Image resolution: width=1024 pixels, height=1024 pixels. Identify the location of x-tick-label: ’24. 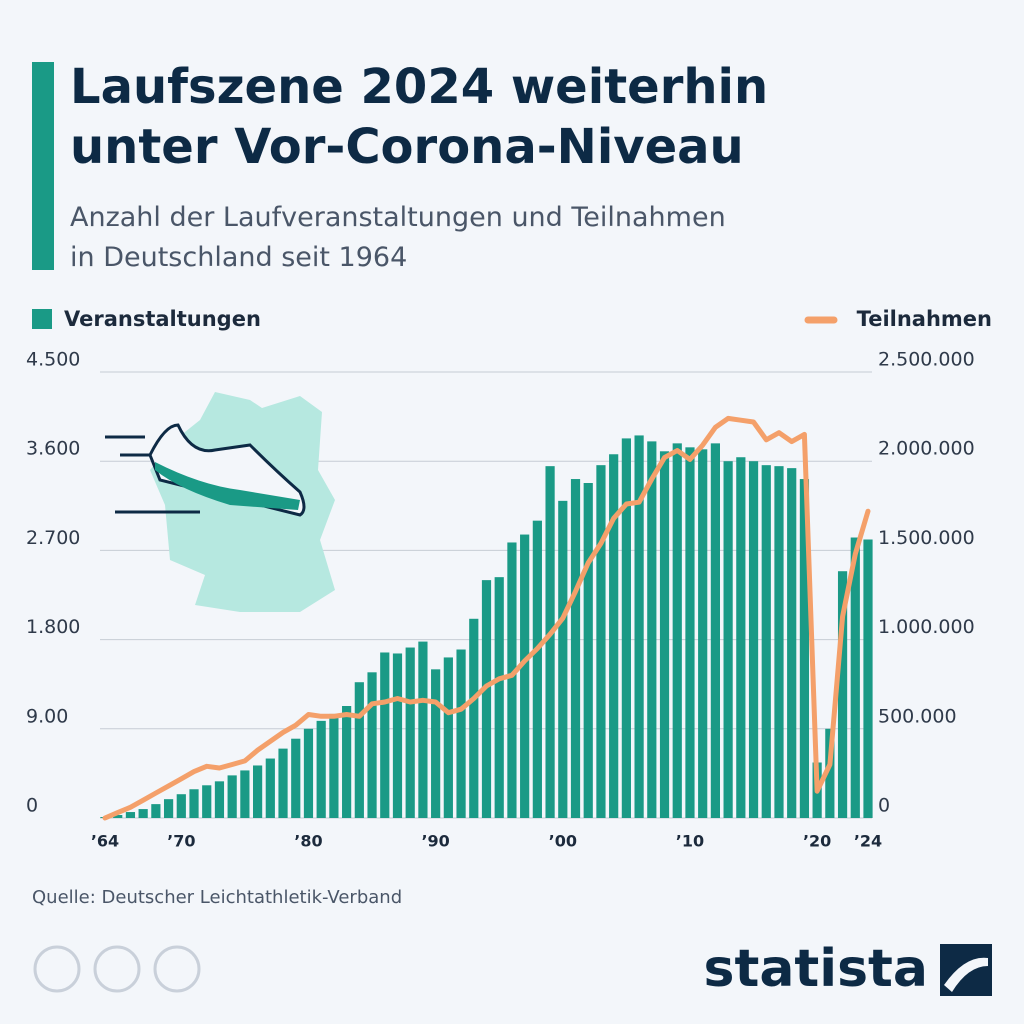
(868, 841).